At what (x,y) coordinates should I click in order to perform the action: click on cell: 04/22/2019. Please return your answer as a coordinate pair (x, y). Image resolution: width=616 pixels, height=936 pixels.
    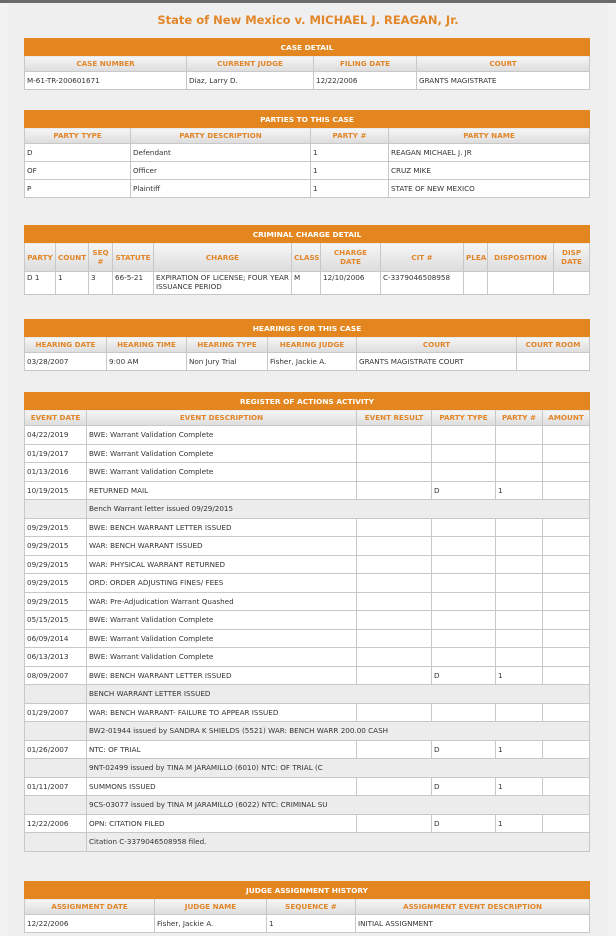
    Looking at the image, I should click on (55, 435).